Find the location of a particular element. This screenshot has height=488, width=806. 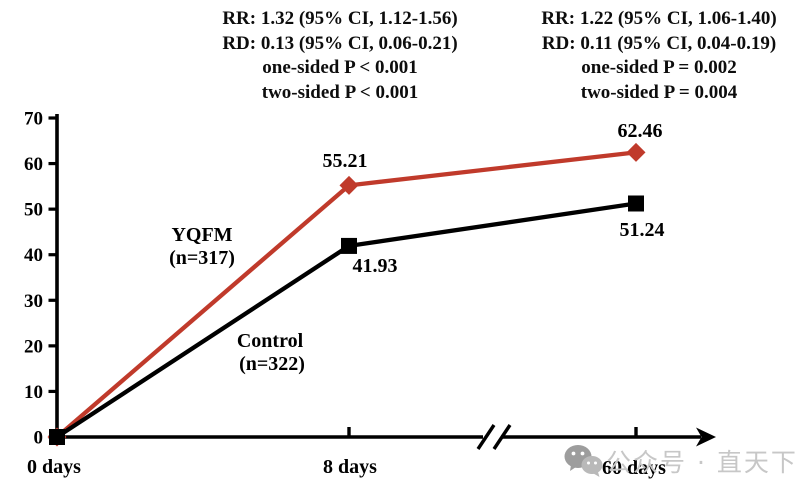

watermark: 公众号 · 直天下 is located at coordinates (680, 461).